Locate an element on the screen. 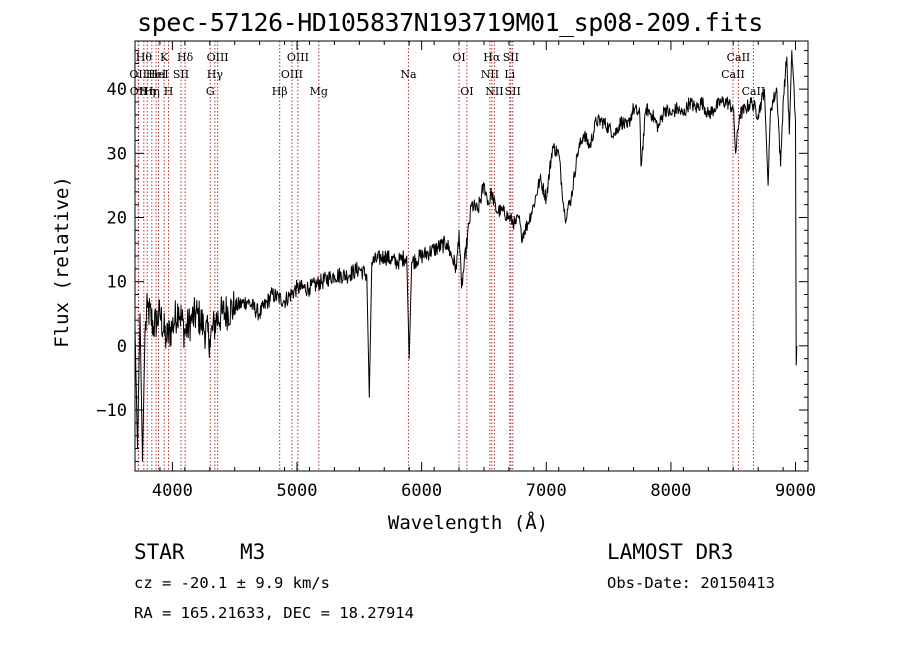 Image resolution: width=900 pixels, height=649 pixels. line-marker-label-4: Hη is located at coordinates (152, 91).